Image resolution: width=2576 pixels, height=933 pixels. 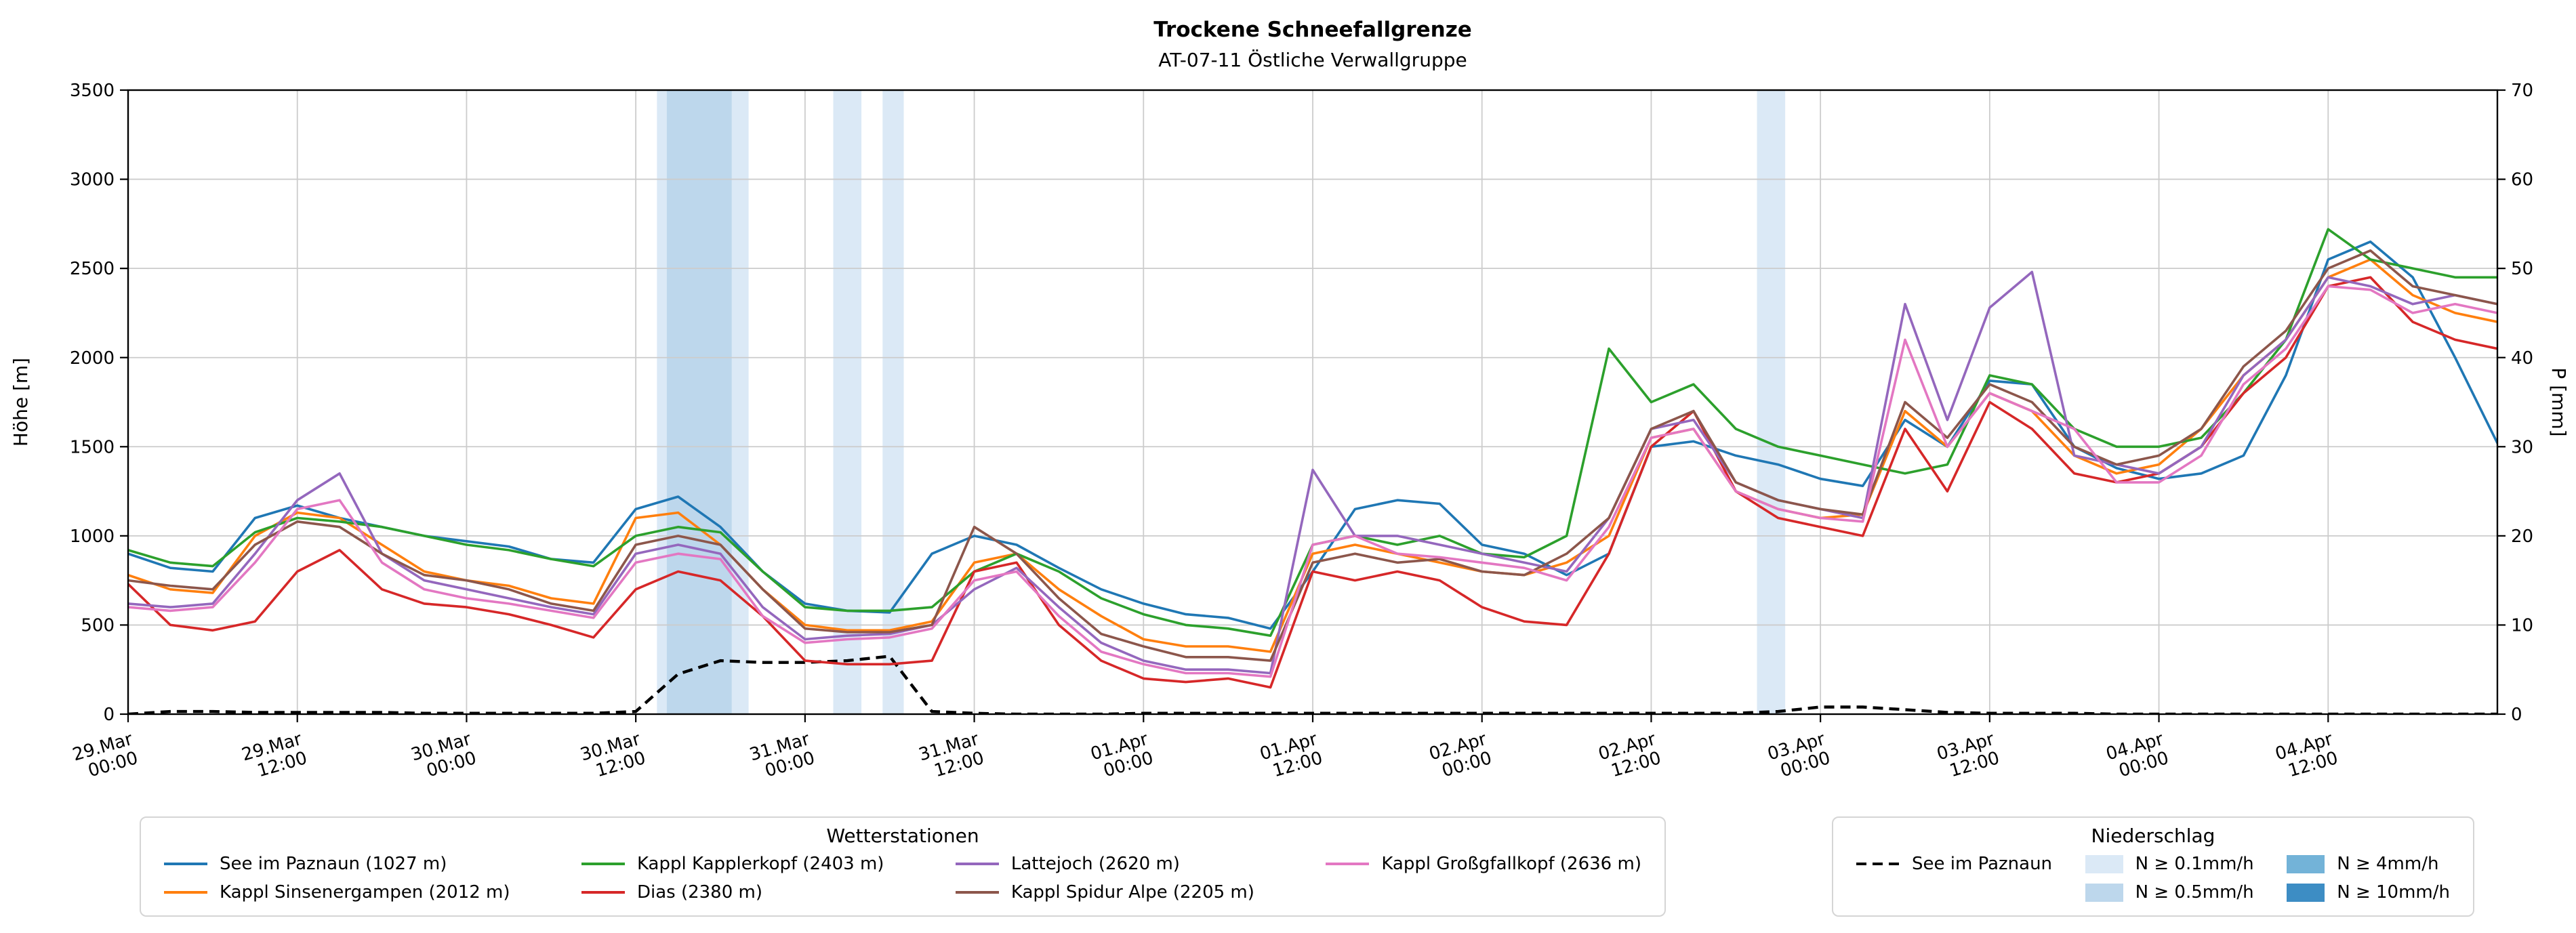 I want to click on y-axis-label-left: Höhe [m], so click(x=21, y=402).